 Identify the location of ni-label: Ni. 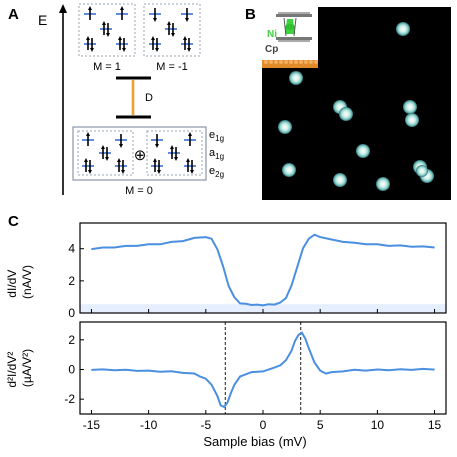
(272, 34).